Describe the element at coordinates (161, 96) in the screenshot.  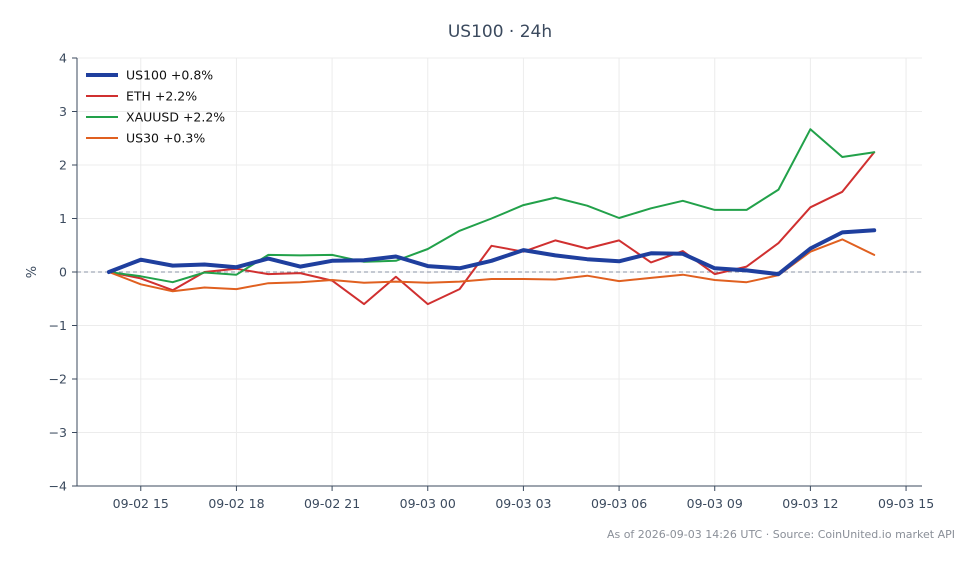
I see `legend-label: ETH +2.2%` at that location.